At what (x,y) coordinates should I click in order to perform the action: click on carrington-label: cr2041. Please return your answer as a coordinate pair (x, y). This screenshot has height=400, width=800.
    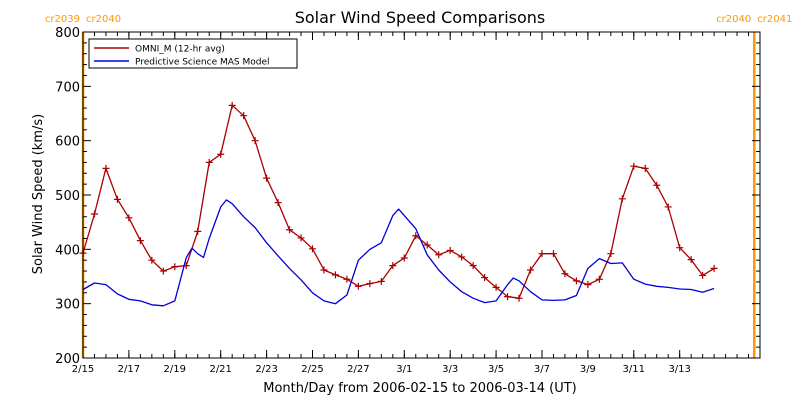
    Looking at the image, I should click on (774, 19).